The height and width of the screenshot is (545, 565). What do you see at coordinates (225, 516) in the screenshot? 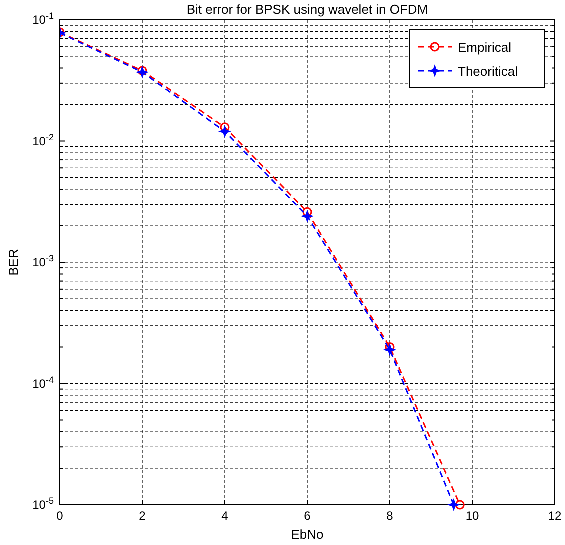
I see `x-tick-label: 4` at bounding box center [225, 516].